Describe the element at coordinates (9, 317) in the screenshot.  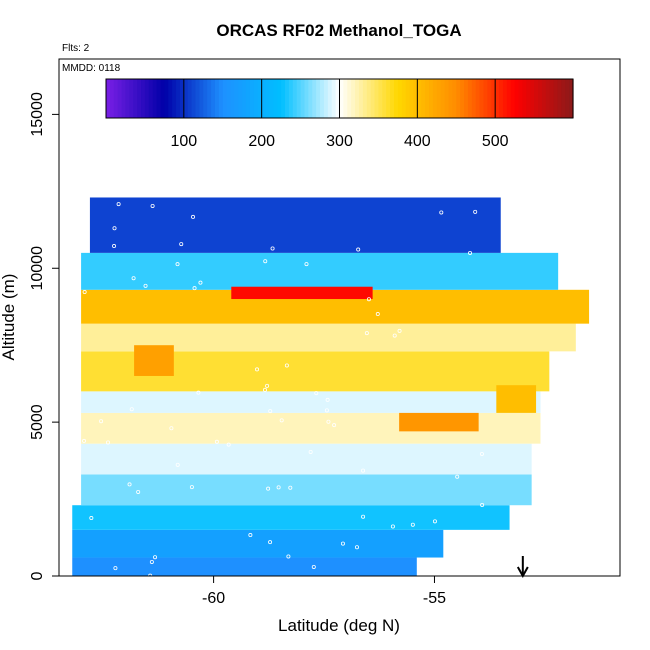
I see `y-axis-label: Altitude (m)` at that location.